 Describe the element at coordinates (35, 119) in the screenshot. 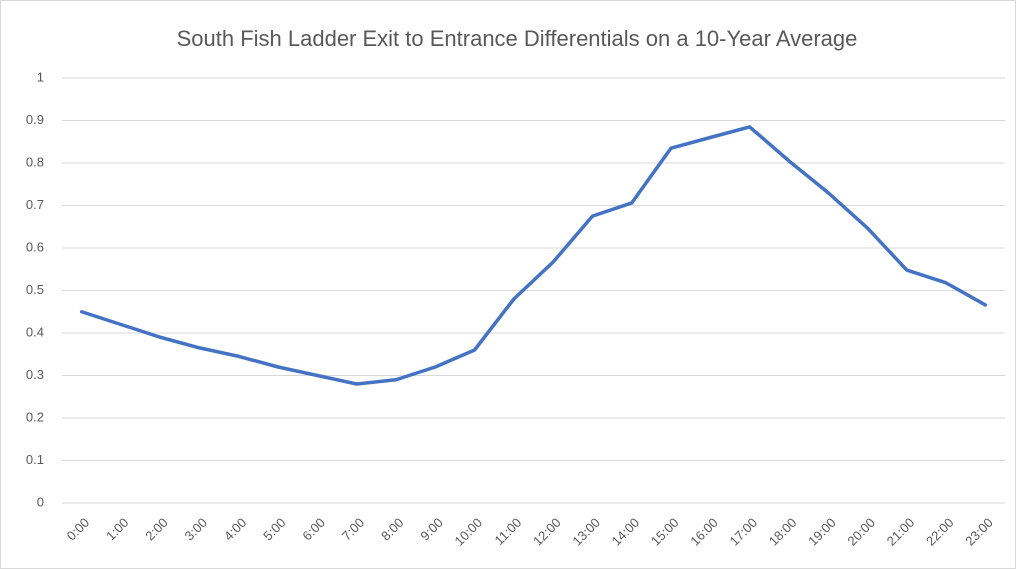

I see `y-tick-label: 0.9` at that location.